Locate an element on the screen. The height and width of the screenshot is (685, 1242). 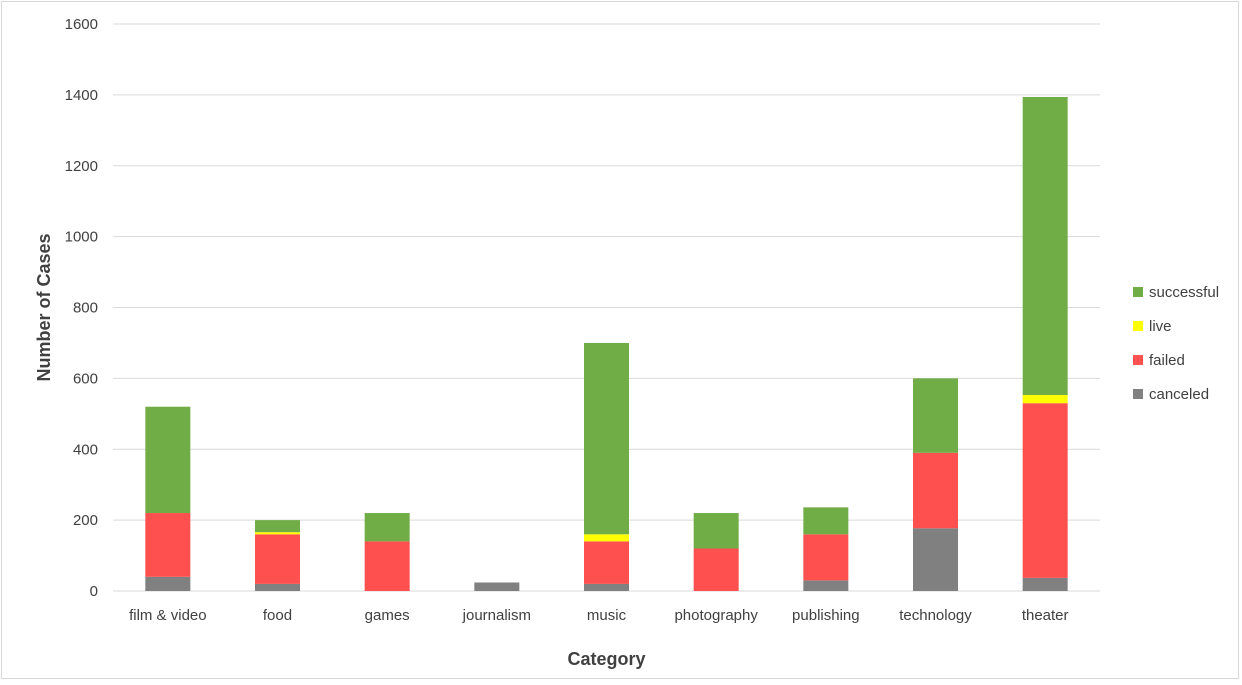
legend-label-successful: successful is located at coordinates (1184, 292).